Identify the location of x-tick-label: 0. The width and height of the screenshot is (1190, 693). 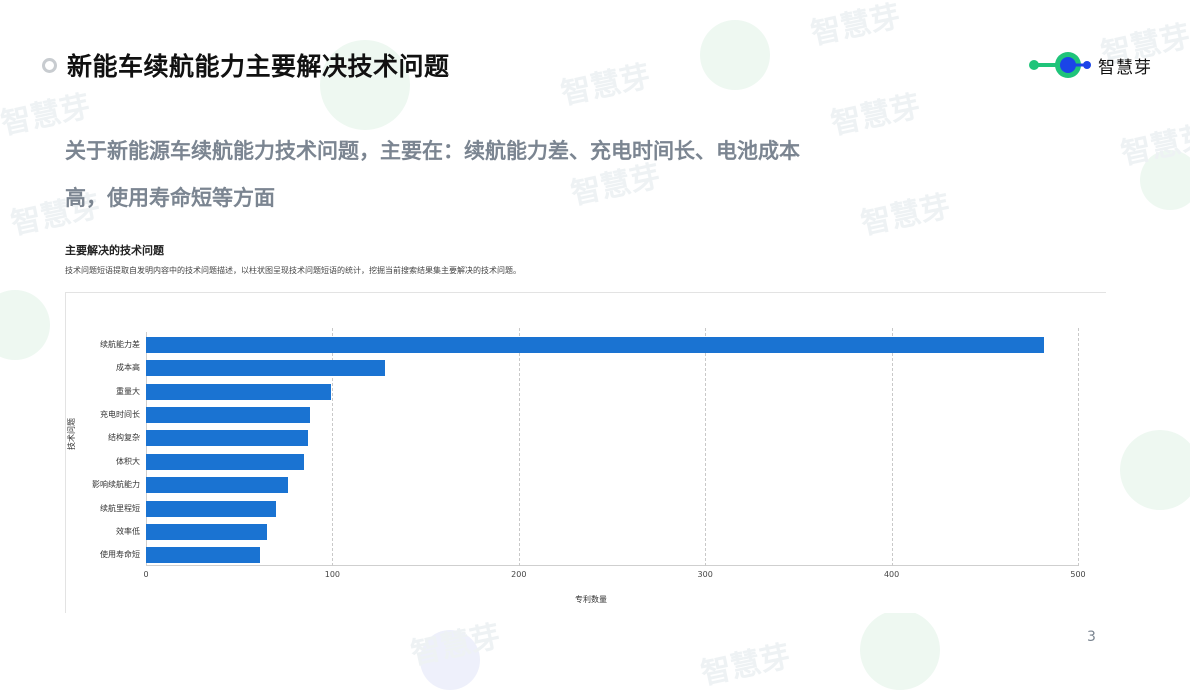
(146, 574).